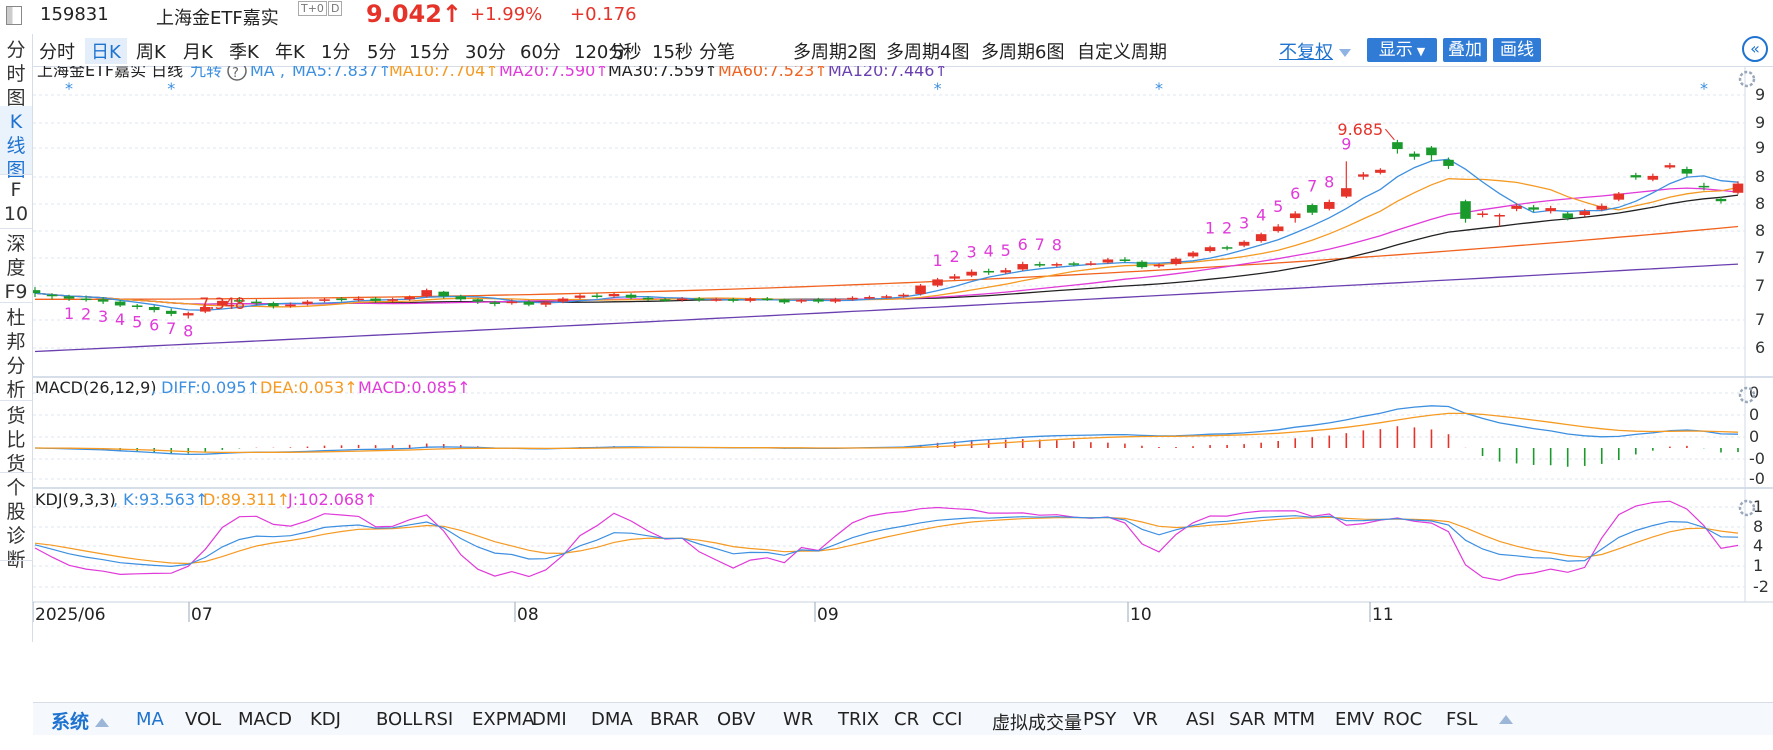 The height and width of the screenshot is (750, 1773). Describe the element at coordinates (1037, 723) in the screenshot. I see `indicator-tab-虚拟成交量: 虚拟成交量` at that location.